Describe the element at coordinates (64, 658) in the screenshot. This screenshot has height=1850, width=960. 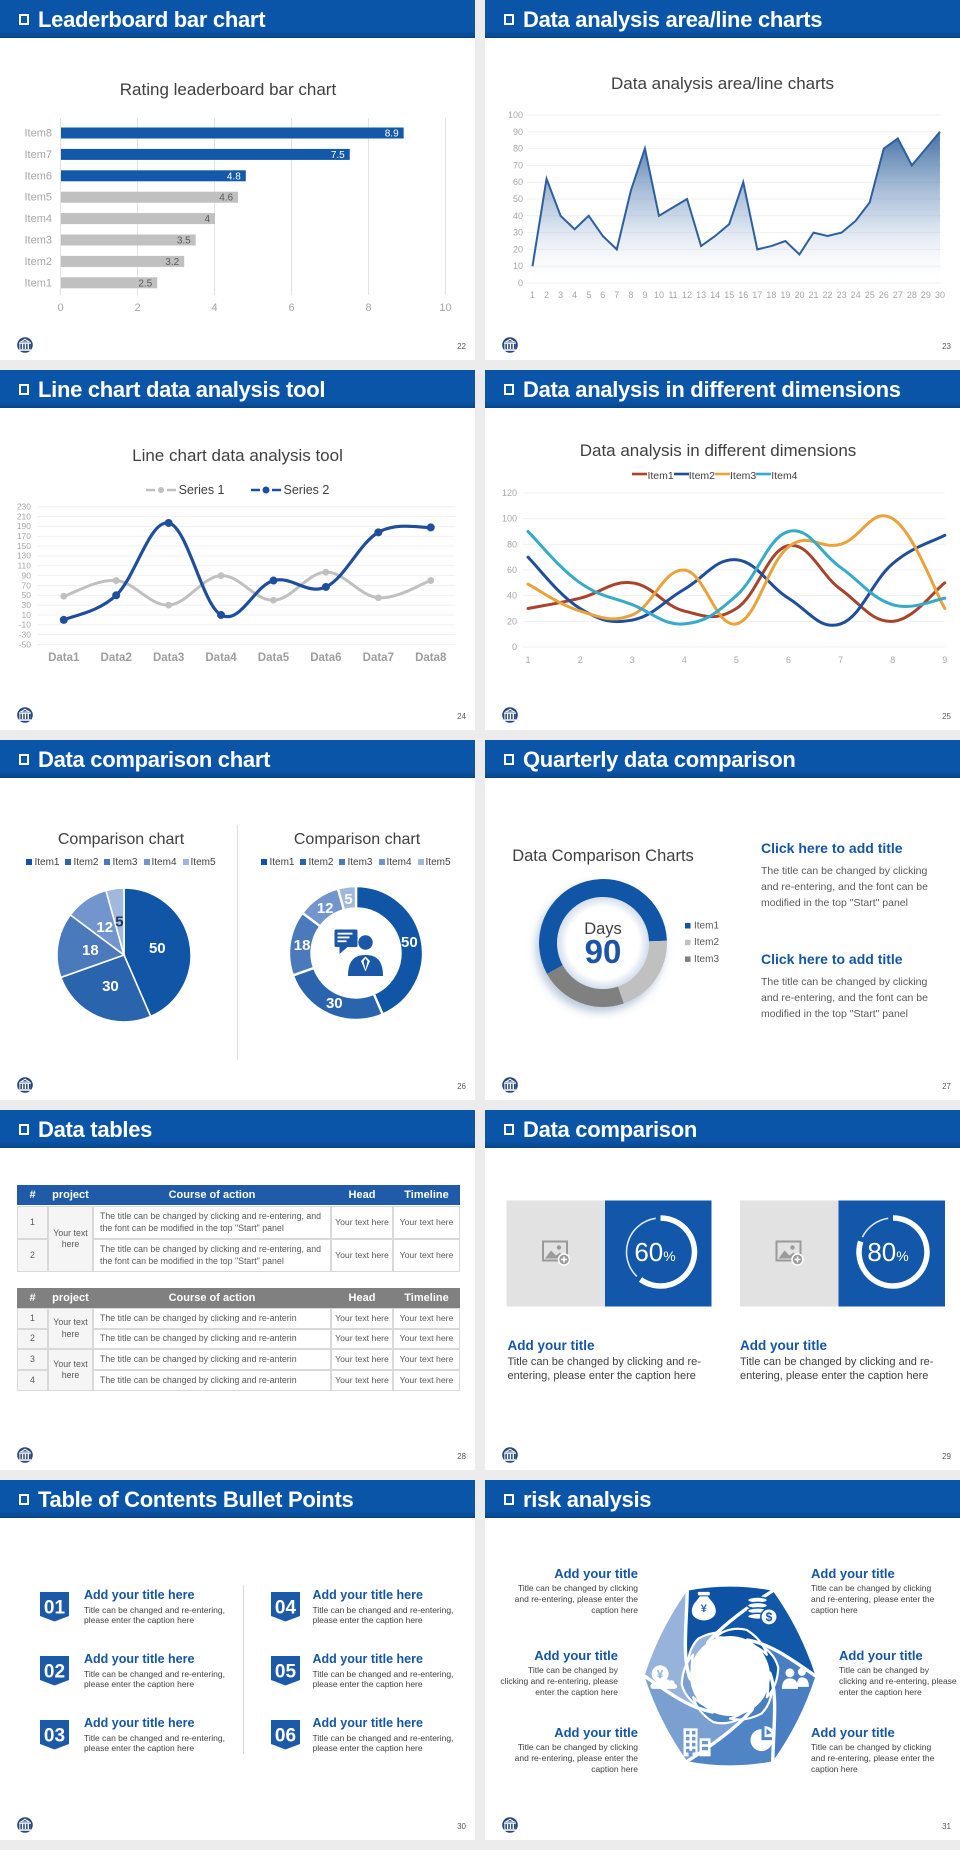
I see `svg-text: Data1` at that location.